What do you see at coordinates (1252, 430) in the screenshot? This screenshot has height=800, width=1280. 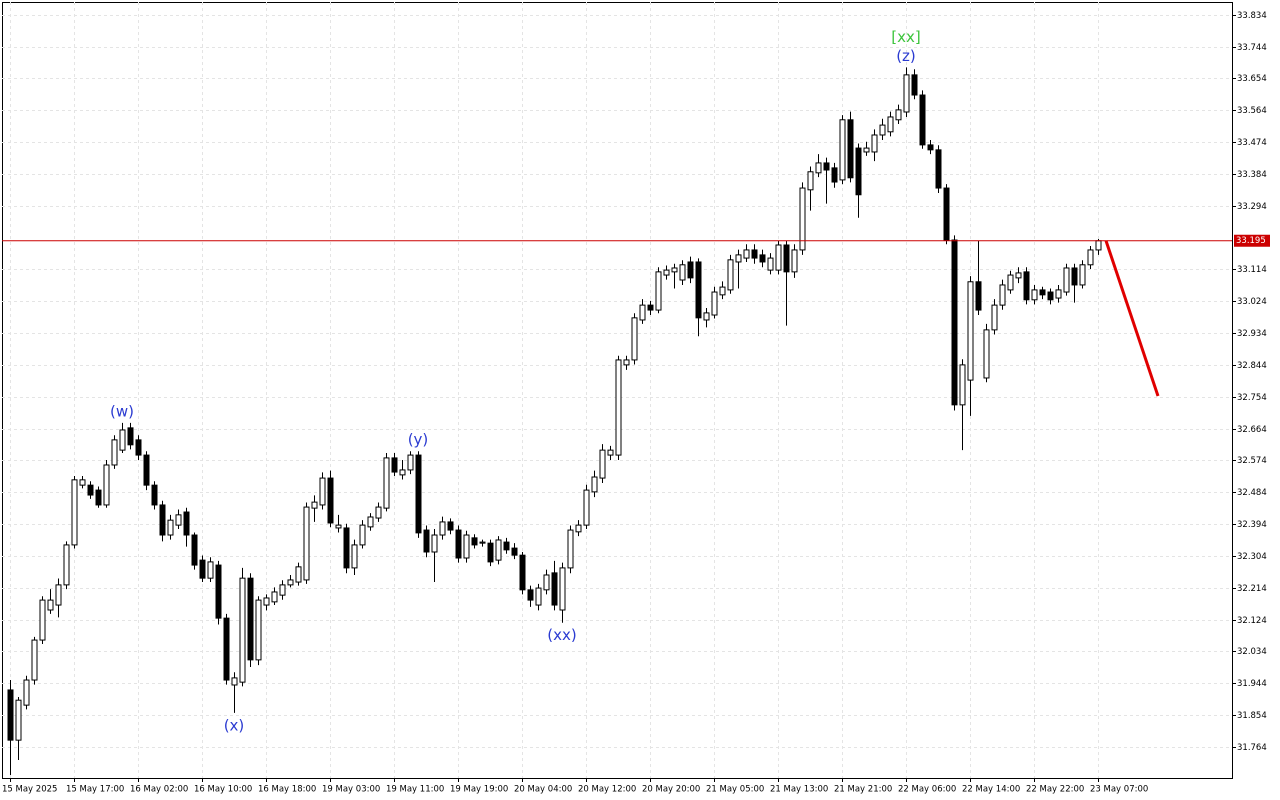 I see `y-tick-label: 32.664` at bounding box center [1252, 430].